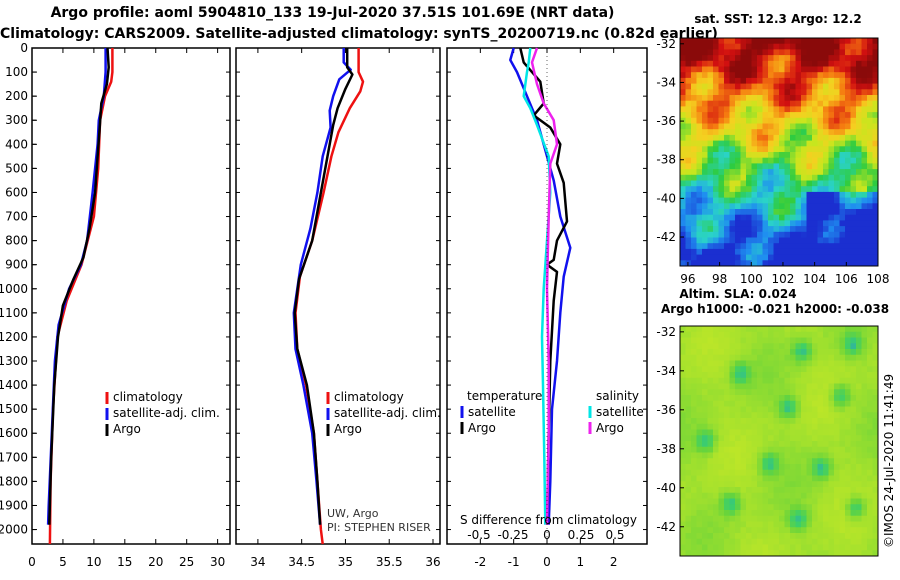 The image size is (900, 580). Describe the element at coordinates (775, 309) in the screenshot. I see `sla-map-title-2: Argo h1000: -0.021 h2000: -0.038` at that location.